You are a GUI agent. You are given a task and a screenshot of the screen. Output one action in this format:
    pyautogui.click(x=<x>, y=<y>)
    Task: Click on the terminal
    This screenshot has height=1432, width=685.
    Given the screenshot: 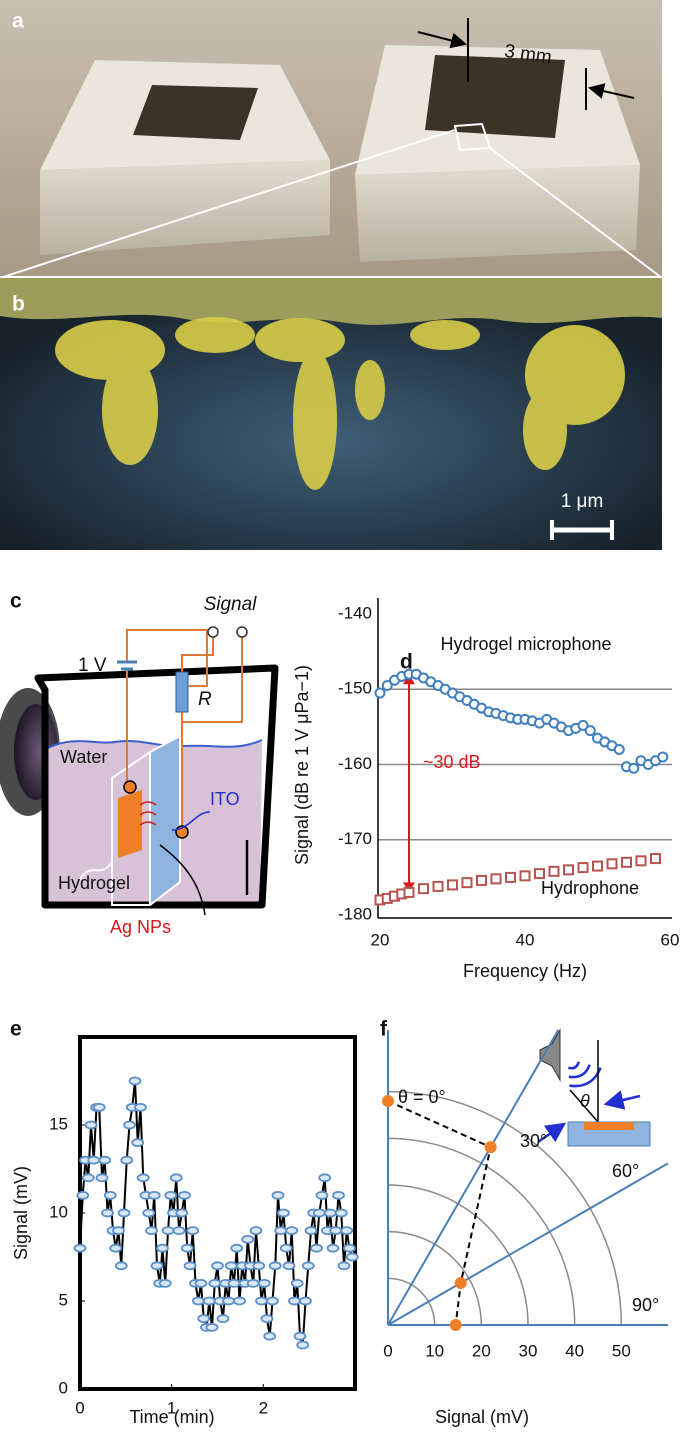 What is the action you would take?
    pyautogui.click(x=213, y=632)
    